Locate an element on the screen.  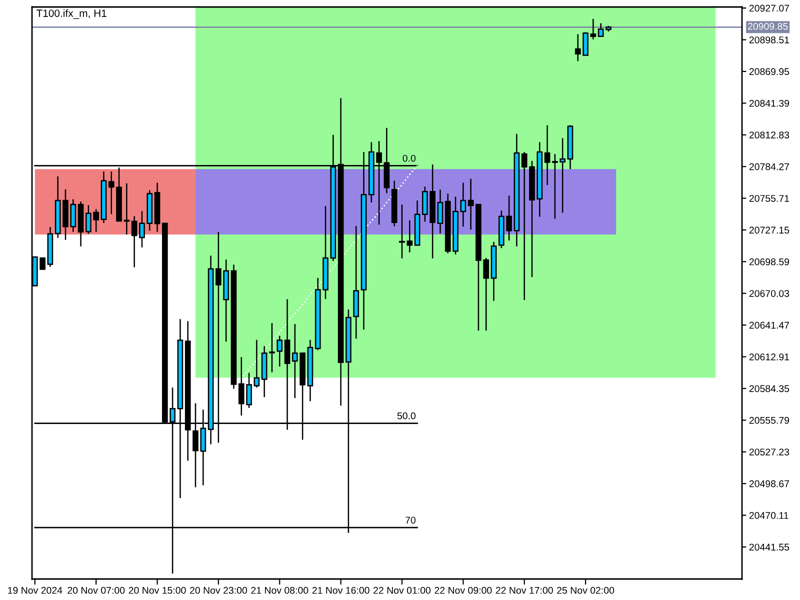
x-tick-label: 21 Nov 16:00 is located at coordinates (341, 590).